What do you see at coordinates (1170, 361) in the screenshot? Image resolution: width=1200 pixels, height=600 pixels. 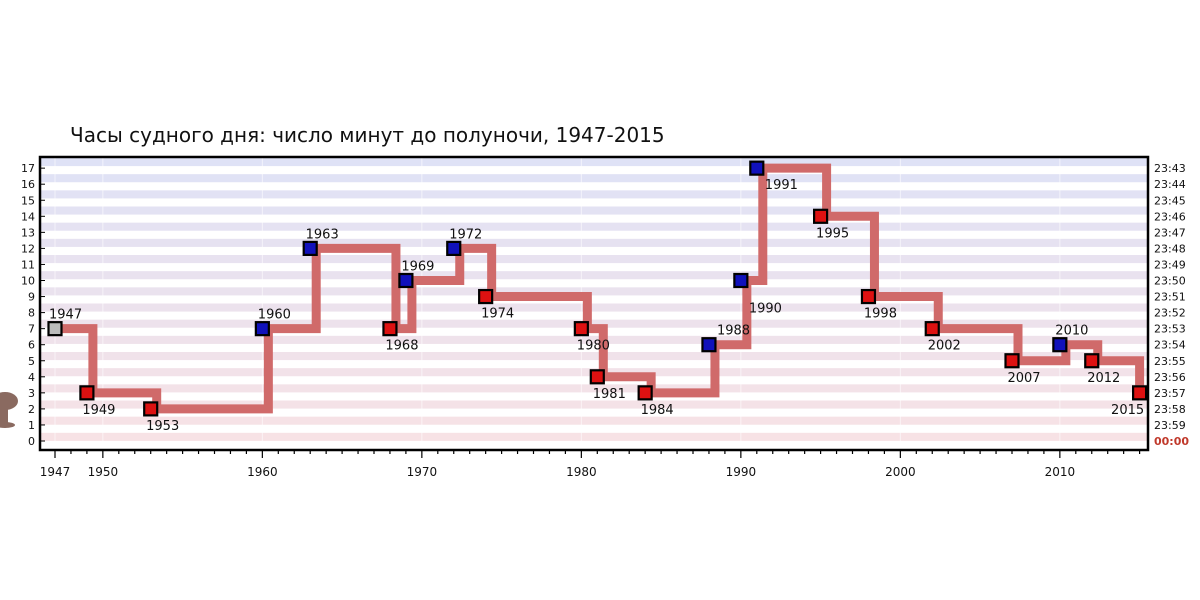 I see `y2-tick-5: 23:55` at bounding box center [1170, 361].